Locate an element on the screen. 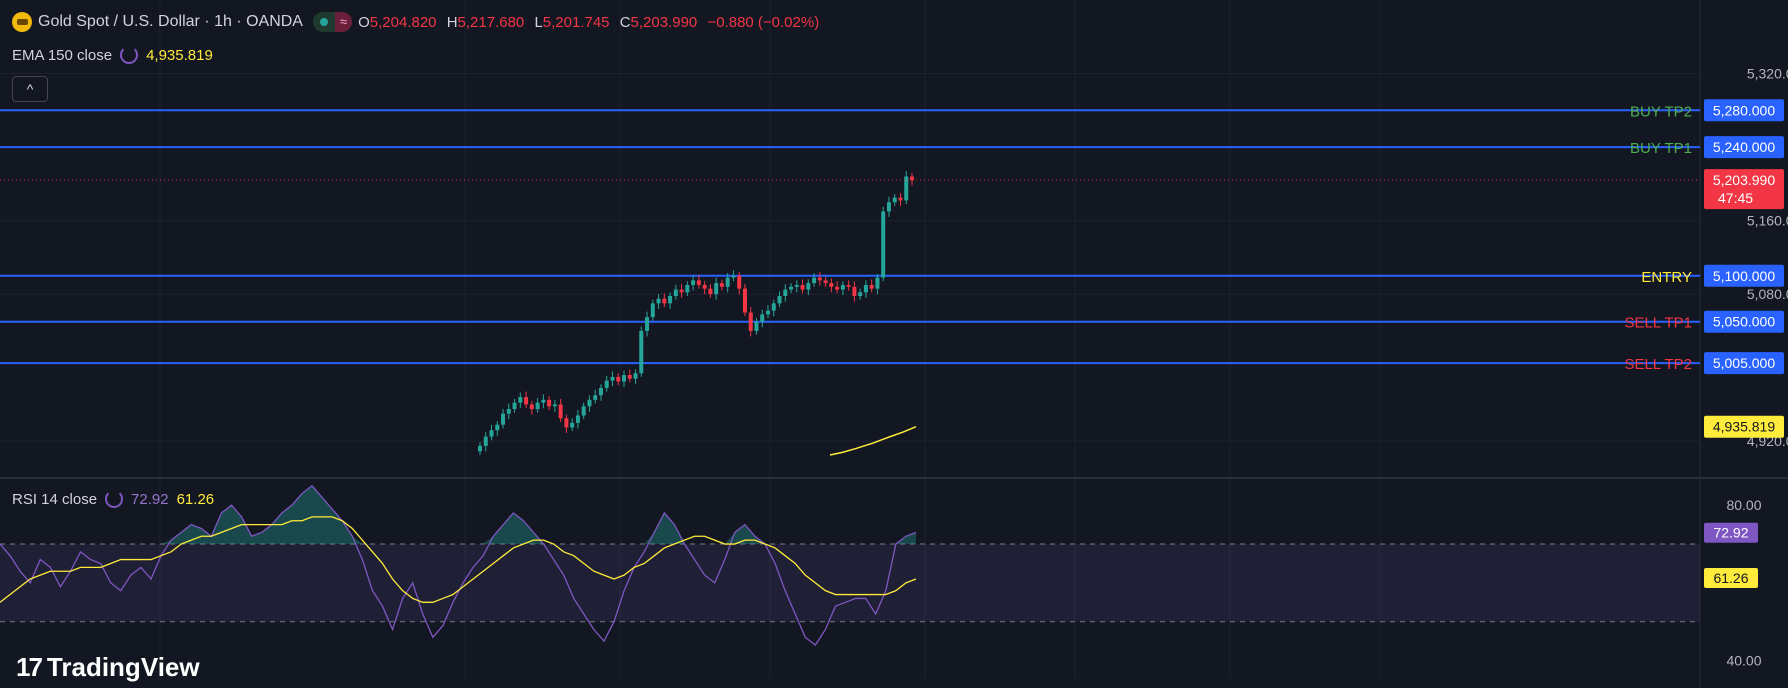  market-open-dot-icon is located at coordinates (323, 22).